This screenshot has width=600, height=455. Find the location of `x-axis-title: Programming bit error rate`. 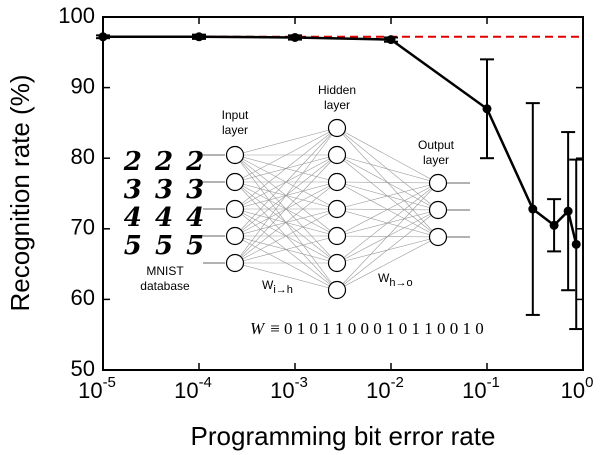

x-axis-title: Programming bit error rate is located at coordinates (343, 436).